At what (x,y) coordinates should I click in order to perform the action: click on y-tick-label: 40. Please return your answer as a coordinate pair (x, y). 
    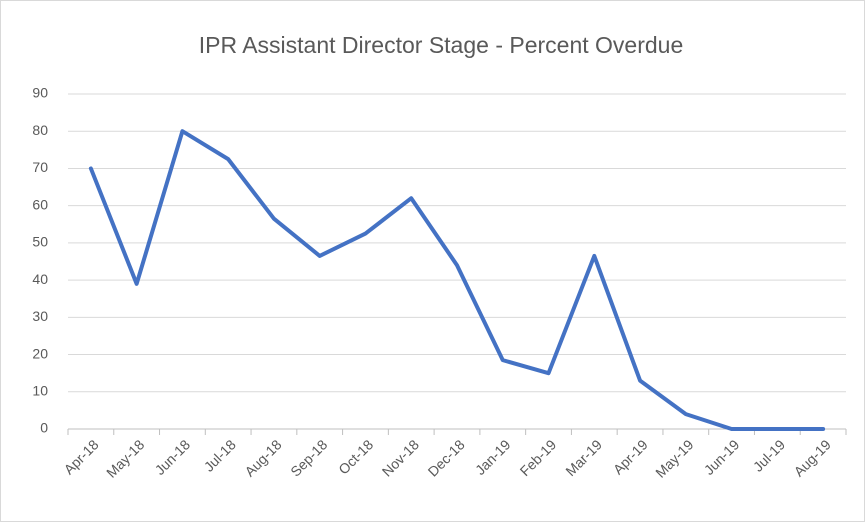
    Looking at the image, I should click on (40, 279).